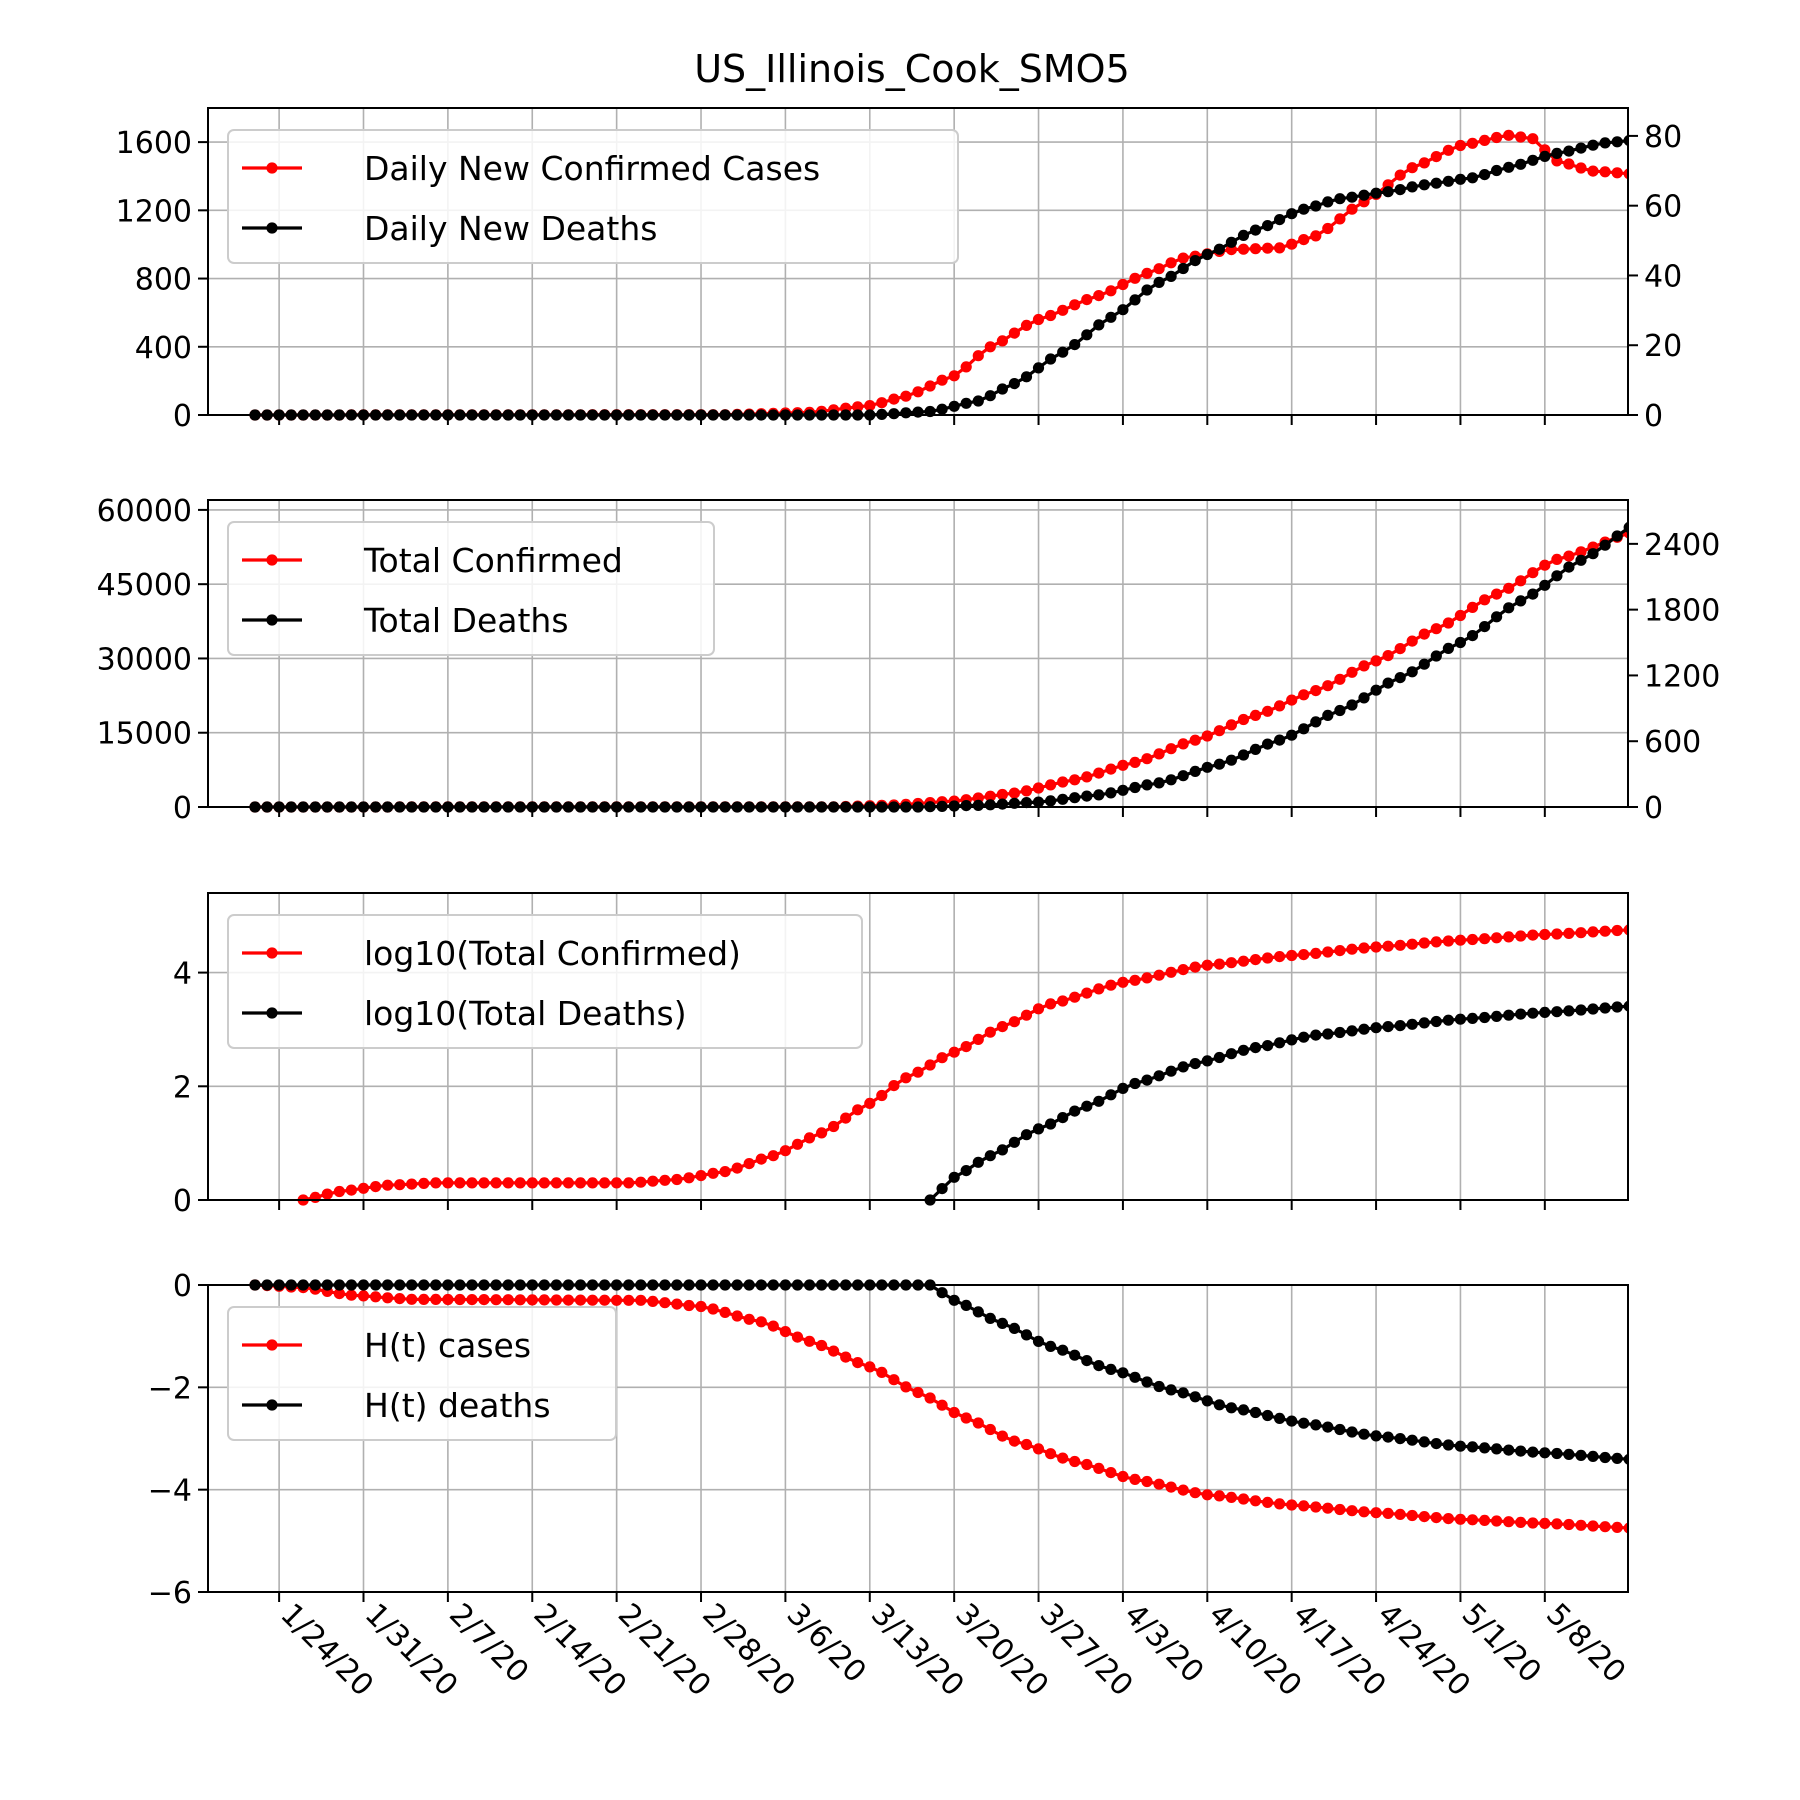 Image resolution: width=1800 pixels, height=1800 pixels. I want to click on legend-box, so click(545, 981).